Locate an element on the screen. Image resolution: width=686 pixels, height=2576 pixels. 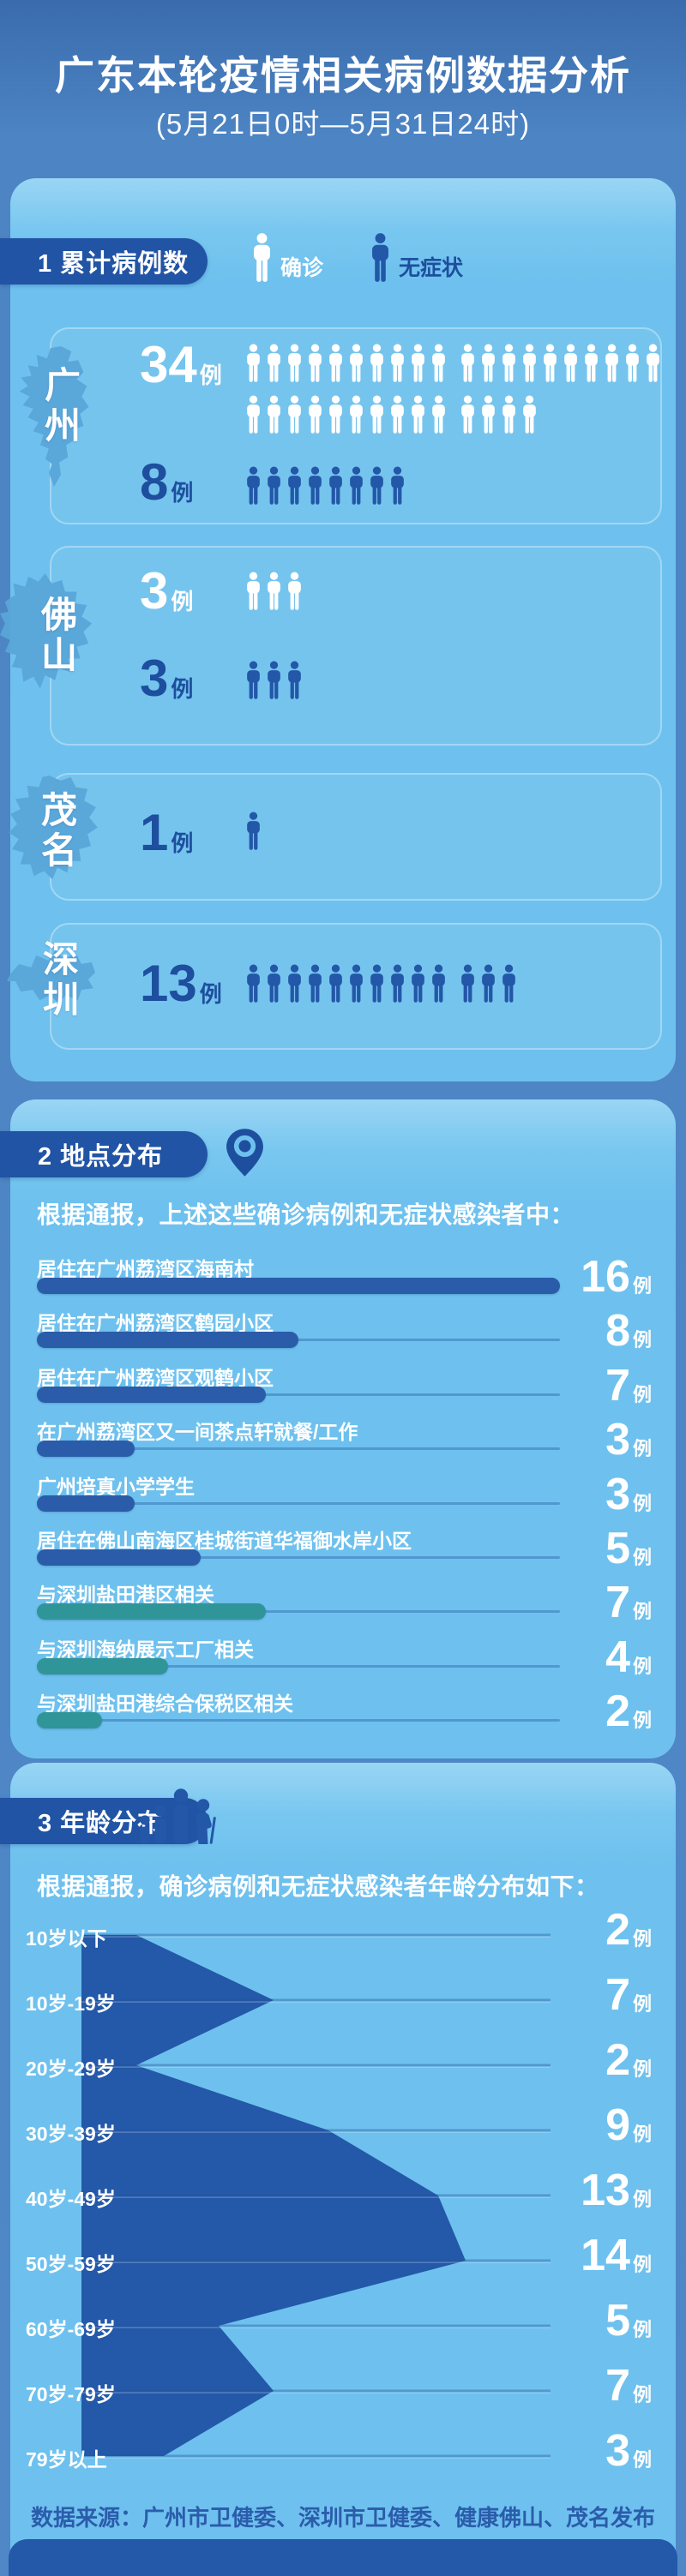
maoming-map-silhouette is located at coordinates (53, 830).